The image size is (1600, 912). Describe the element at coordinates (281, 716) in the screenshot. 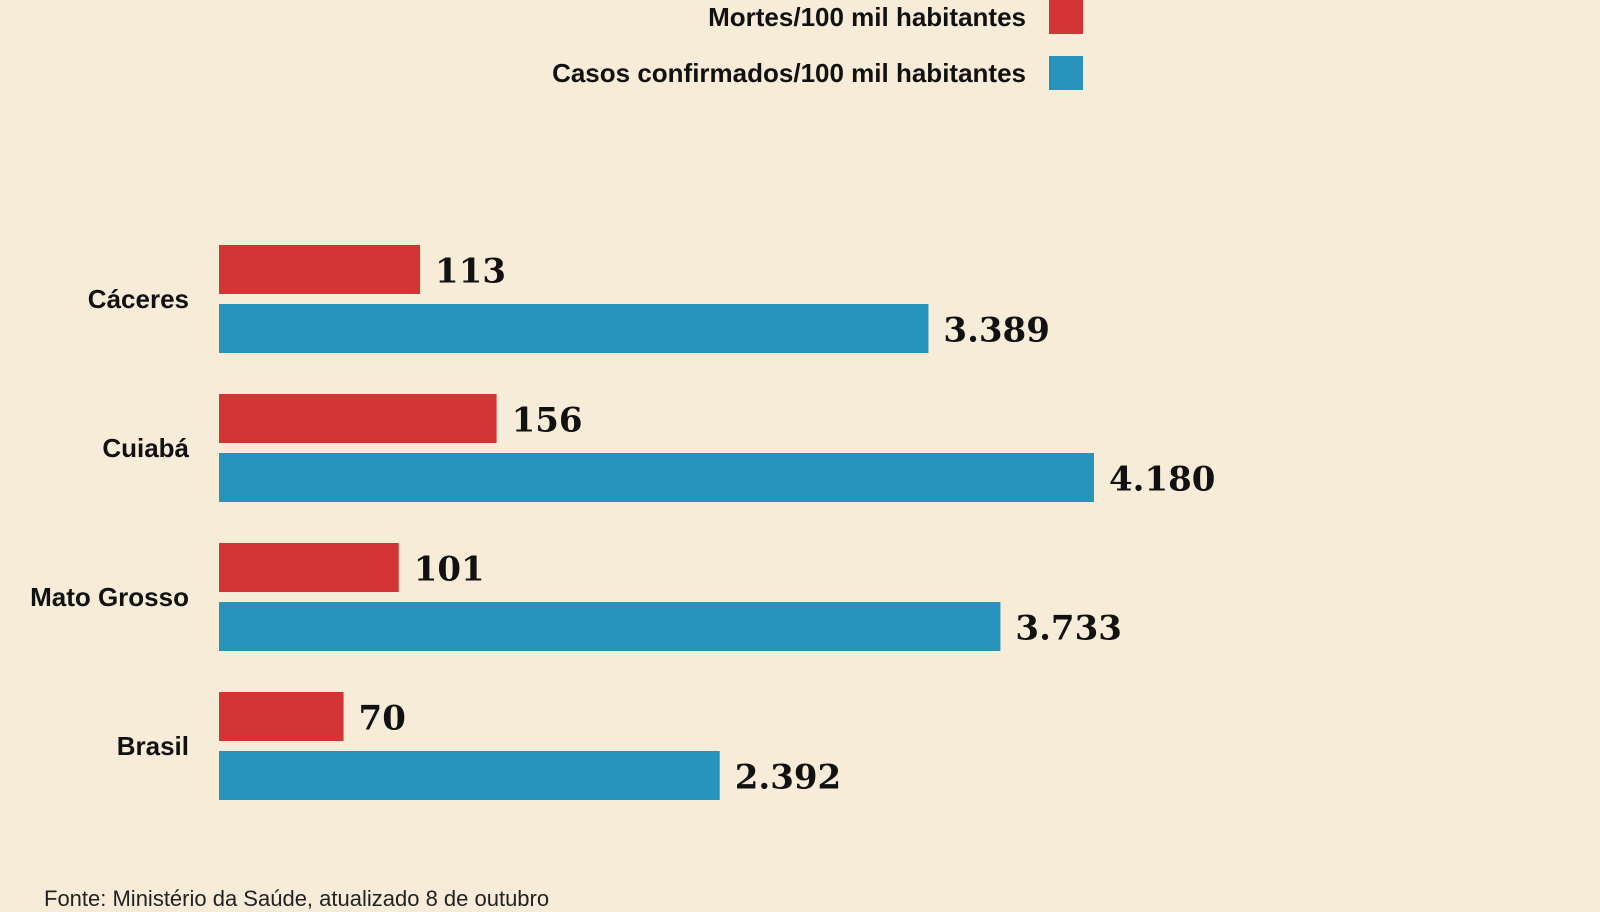

I see `deaths-bar-brasil` at that location.